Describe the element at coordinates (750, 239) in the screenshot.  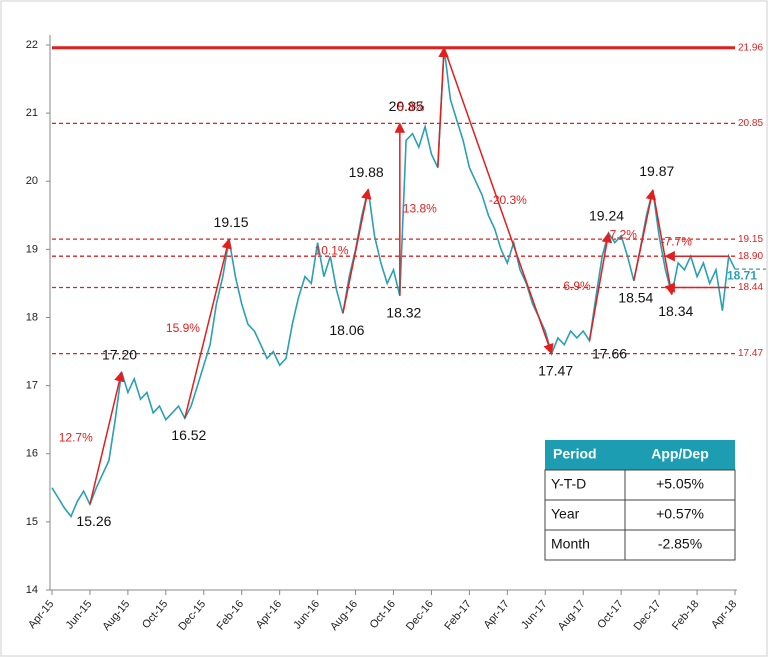
I see `reference-label: 19.15` at that location.